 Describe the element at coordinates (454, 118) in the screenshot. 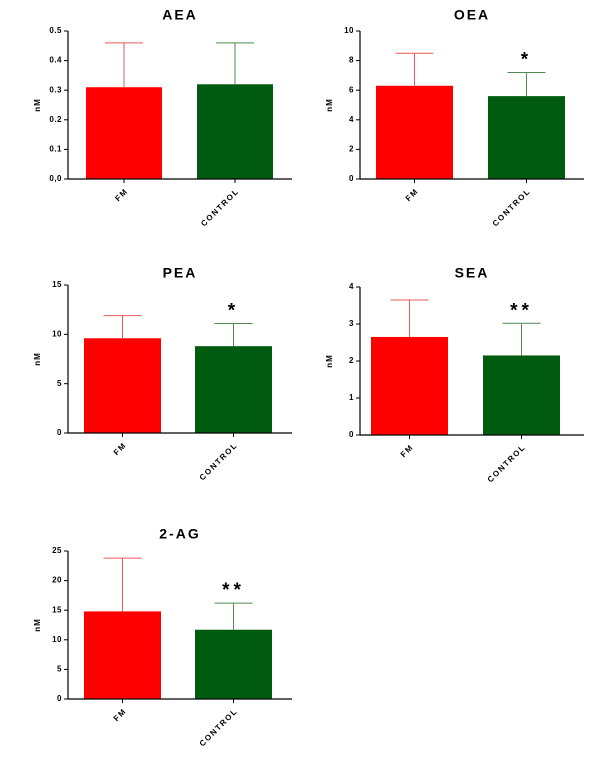

I see `chart-panel-oea: OEA nM FM * CONTROL 0 2 4 6 8 10` at that location.